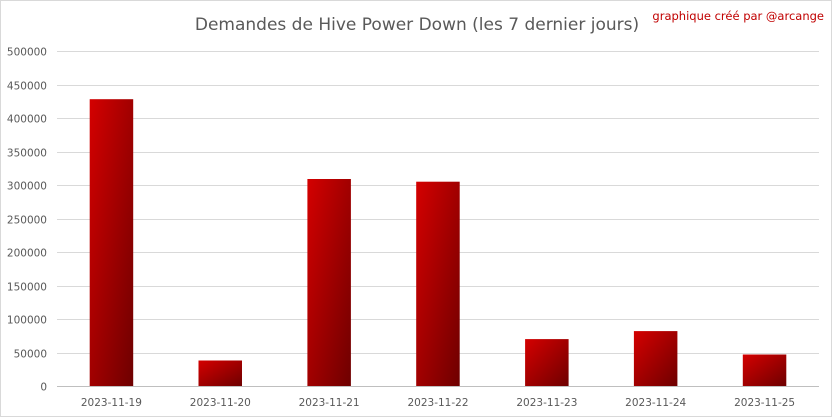  I want to click on y-tick-label: 300000, so click(27, 187).